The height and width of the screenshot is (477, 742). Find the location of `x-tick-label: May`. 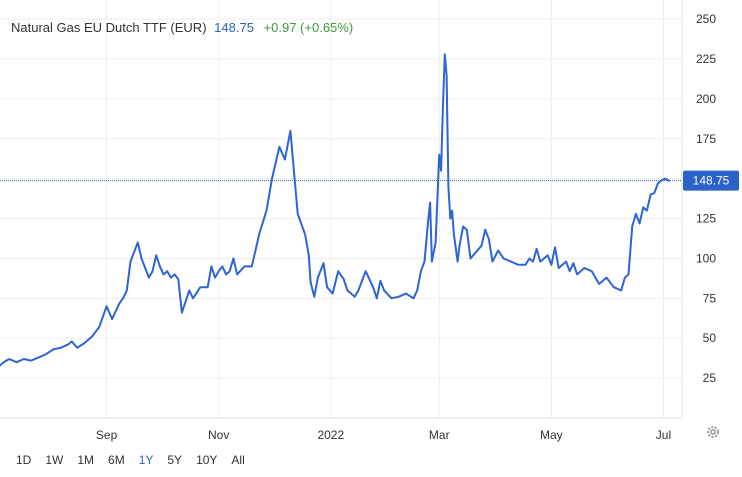

x-tick-label: May is located at coordinates (551, 435).